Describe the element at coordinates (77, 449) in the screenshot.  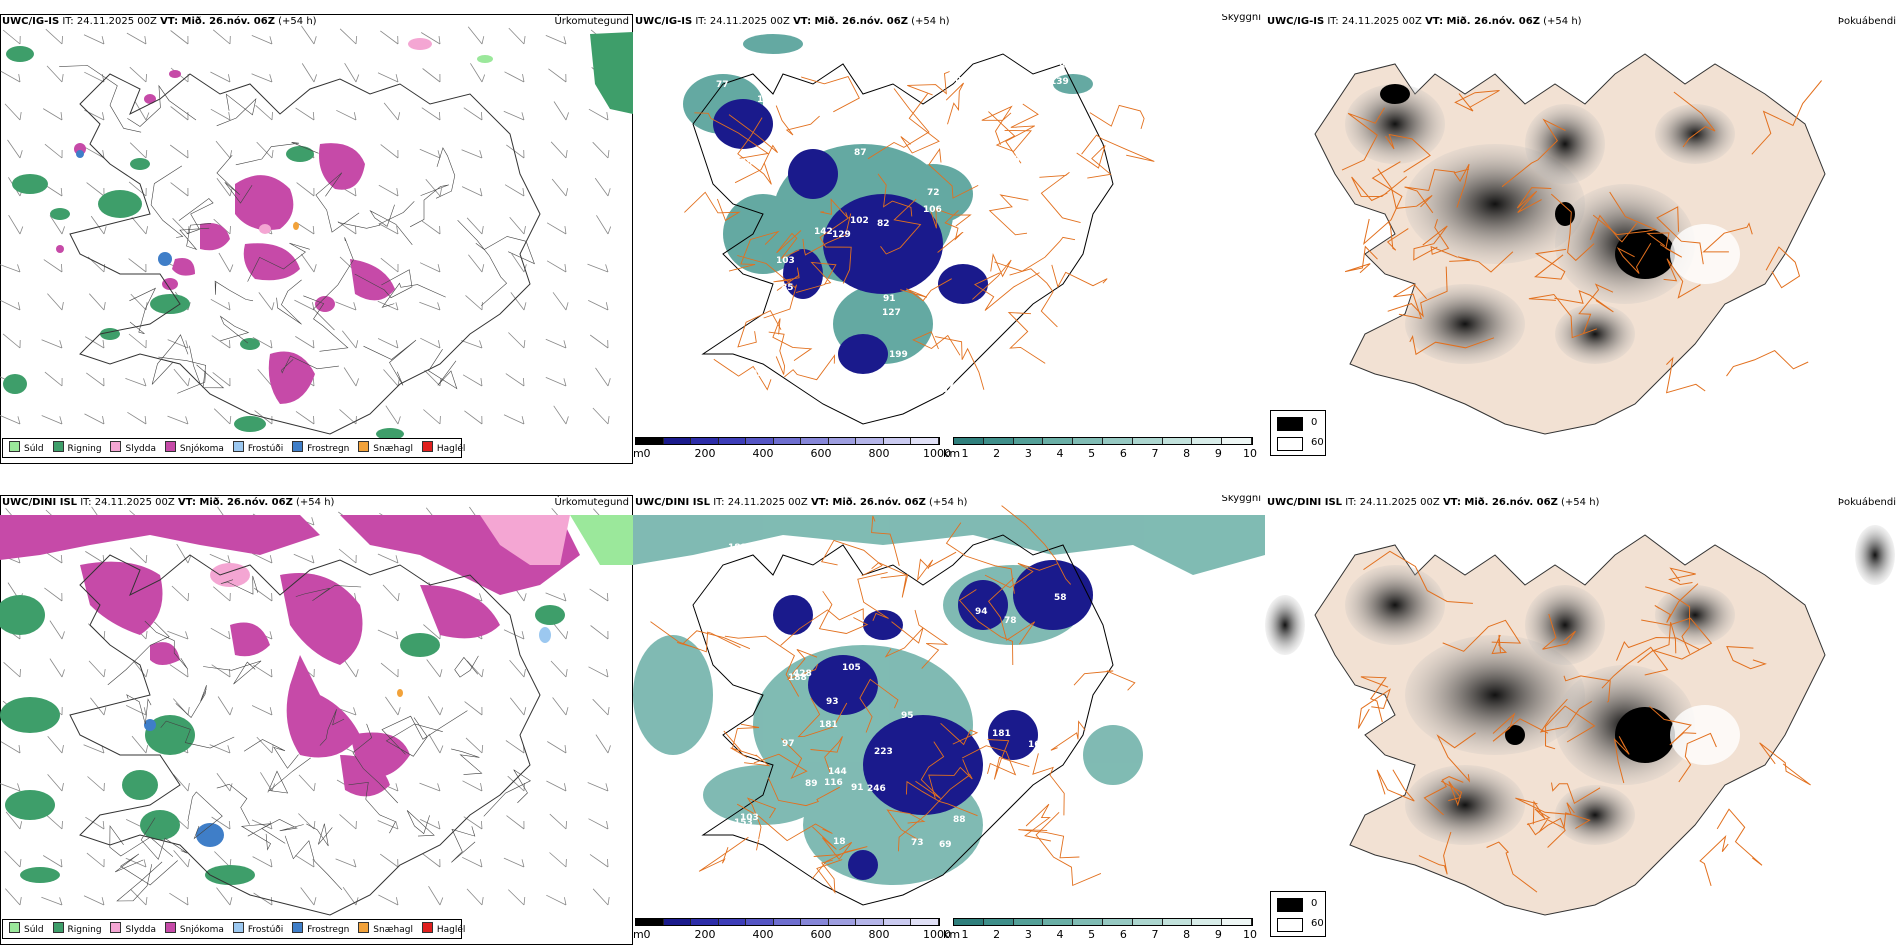
I see `legend-item: Rigning` at that location.